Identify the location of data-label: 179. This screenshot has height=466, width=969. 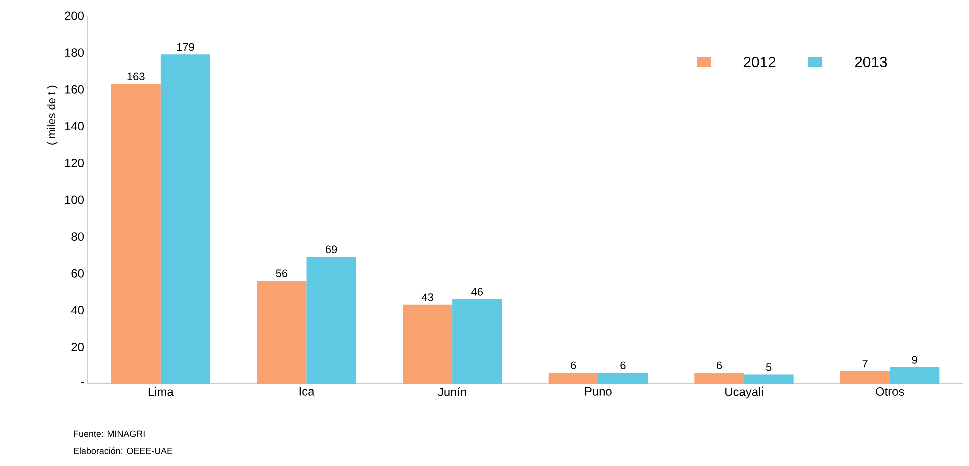
(185, 47).